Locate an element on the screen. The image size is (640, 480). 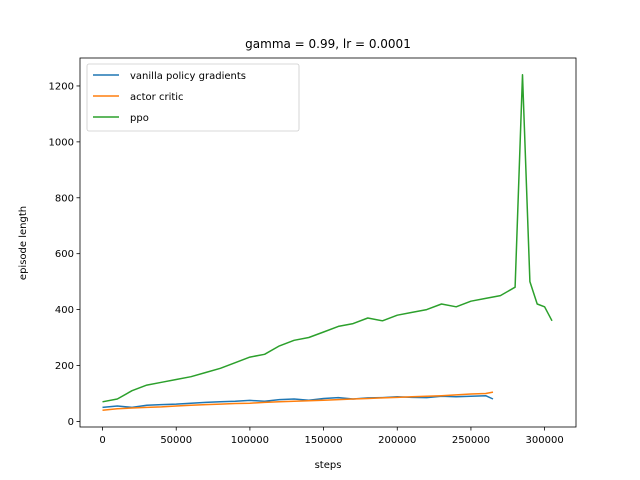
legend: vanilla policy gradients actor critic ppo is located at coordinates (193, 97).